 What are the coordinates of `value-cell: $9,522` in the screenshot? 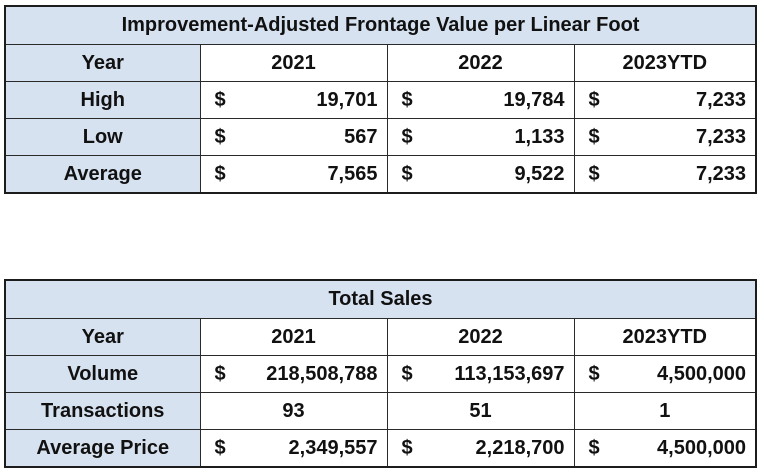 It's located at (480, 174).